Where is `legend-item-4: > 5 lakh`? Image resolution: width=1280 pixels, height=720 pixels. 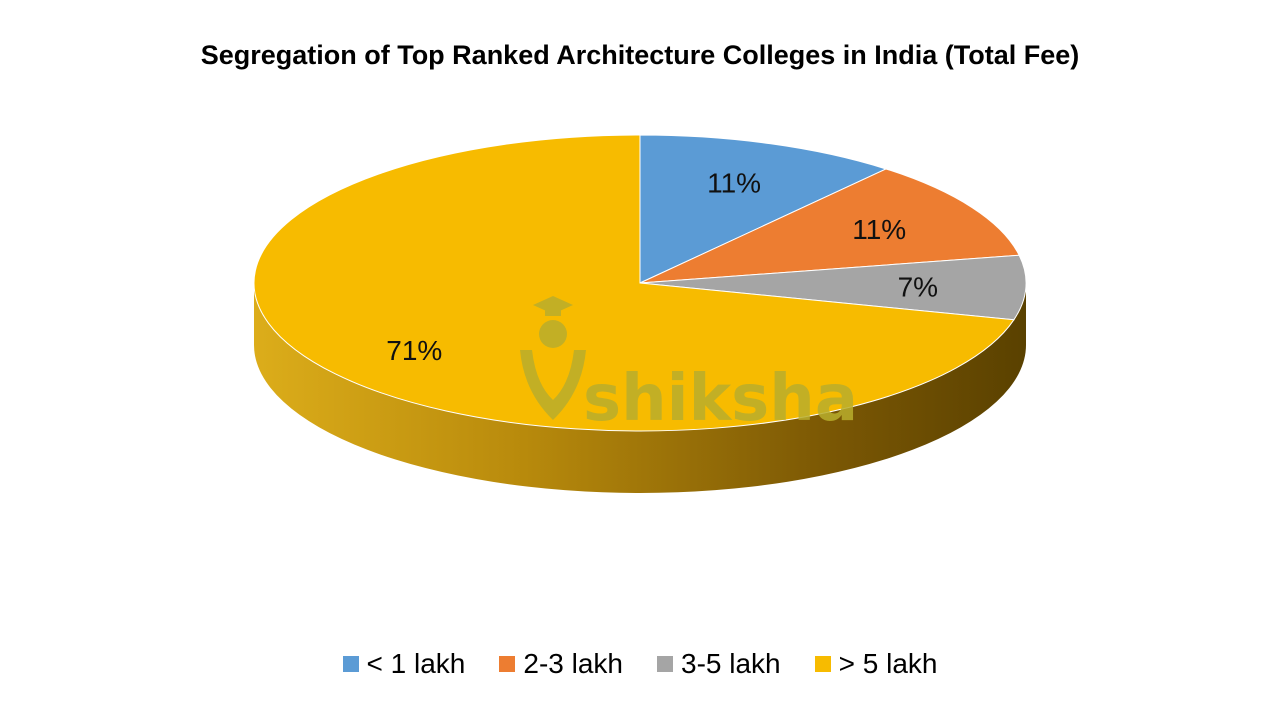
legend-item-4: > 5 lakh is located at coordinates (876, 664).